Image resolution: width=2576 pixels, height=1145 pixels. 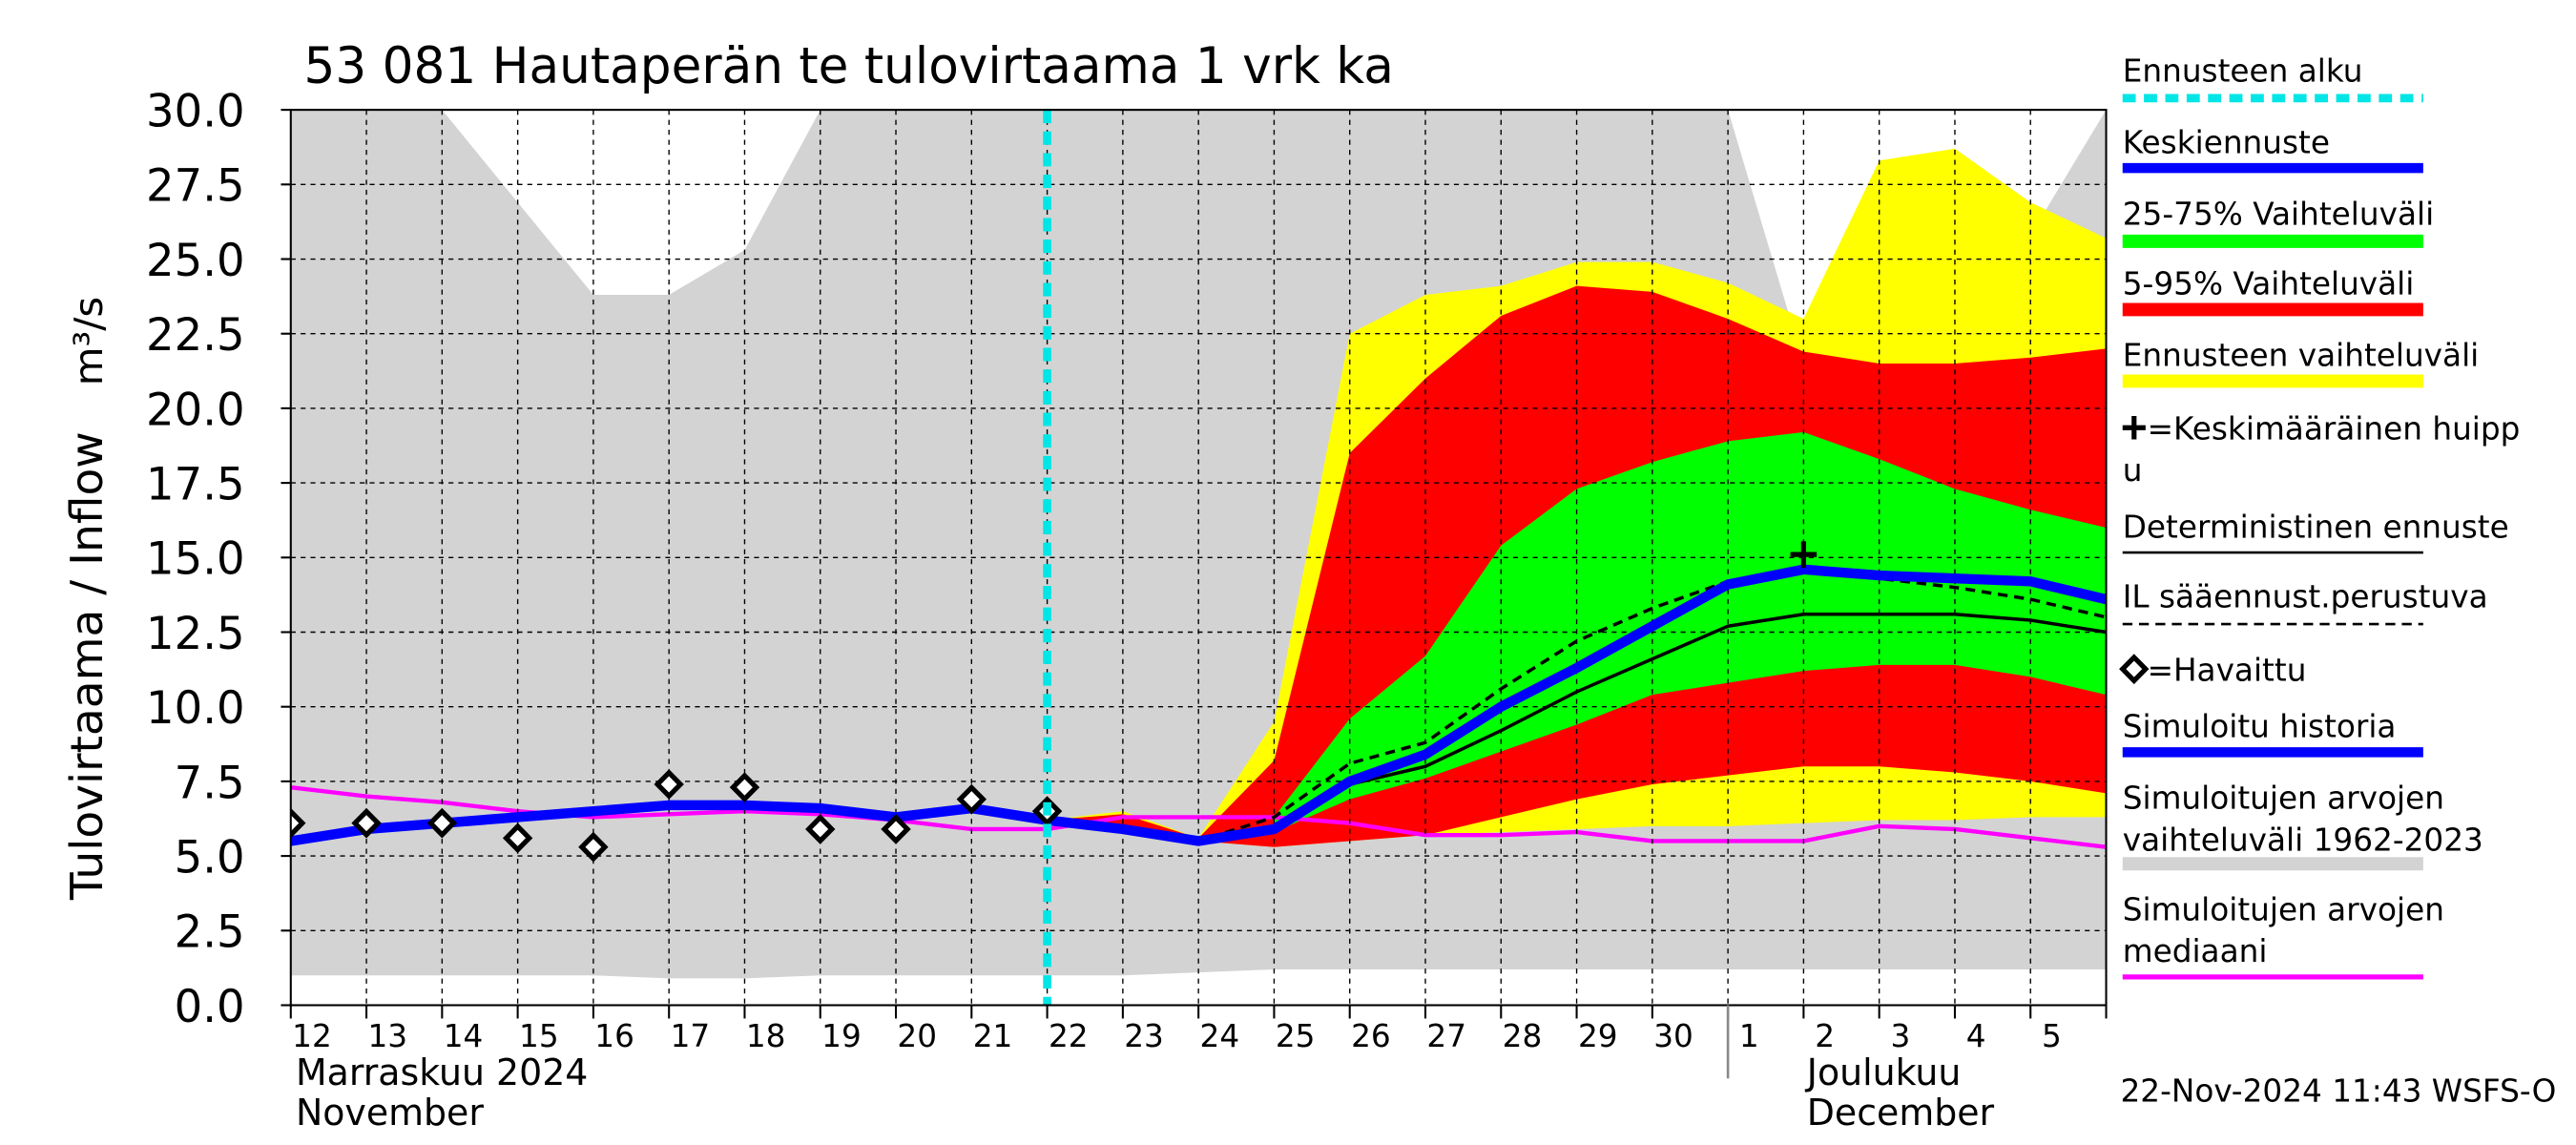 I want to click on month-label: November, so click(x=390, y=1113).